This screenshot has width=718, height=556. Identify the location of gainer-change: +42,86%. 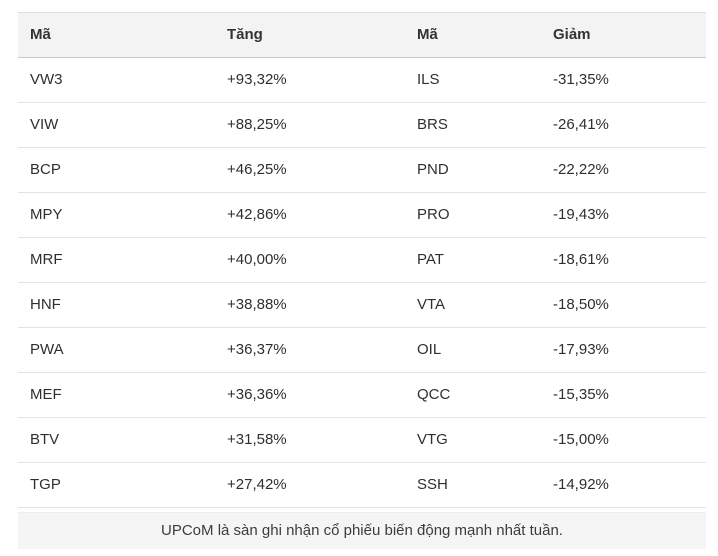
(310, 215).